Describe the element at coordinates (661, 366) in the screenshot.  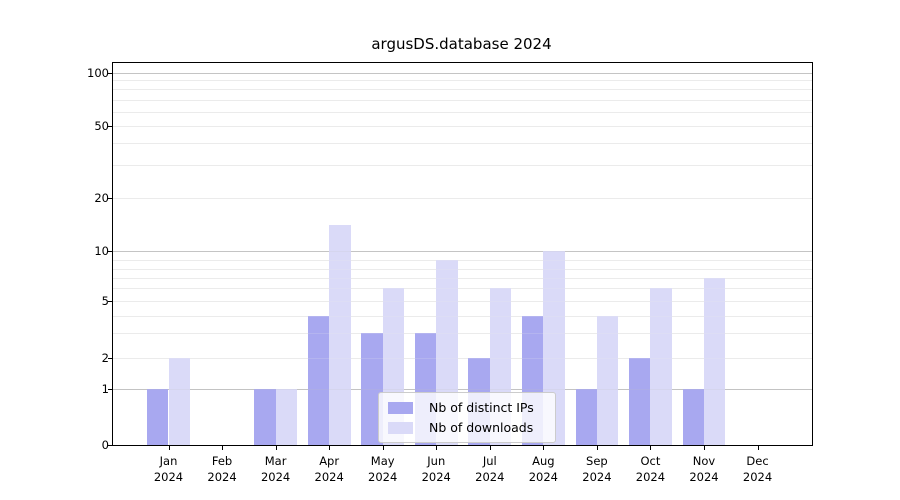
I see `bar-downloads-oct` at that location.